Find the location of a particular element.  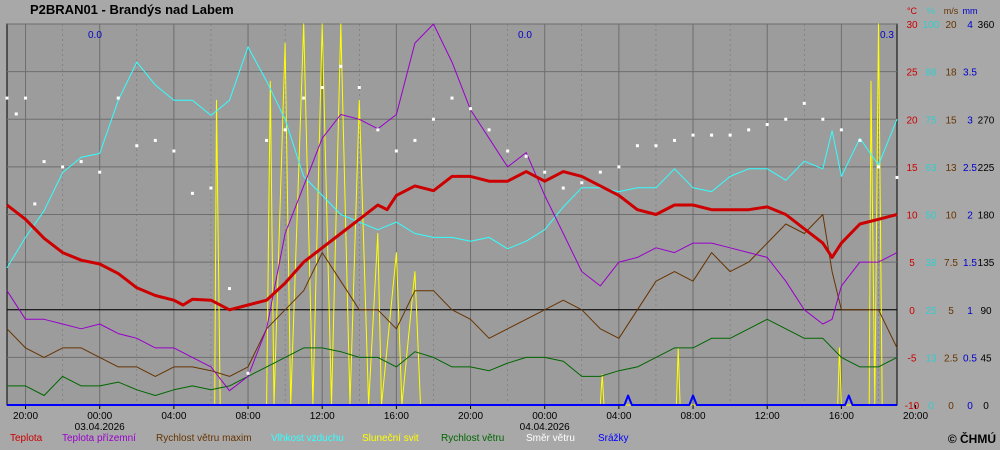

axis-tick-label: 2.5 is located at coordinates (970, 168).